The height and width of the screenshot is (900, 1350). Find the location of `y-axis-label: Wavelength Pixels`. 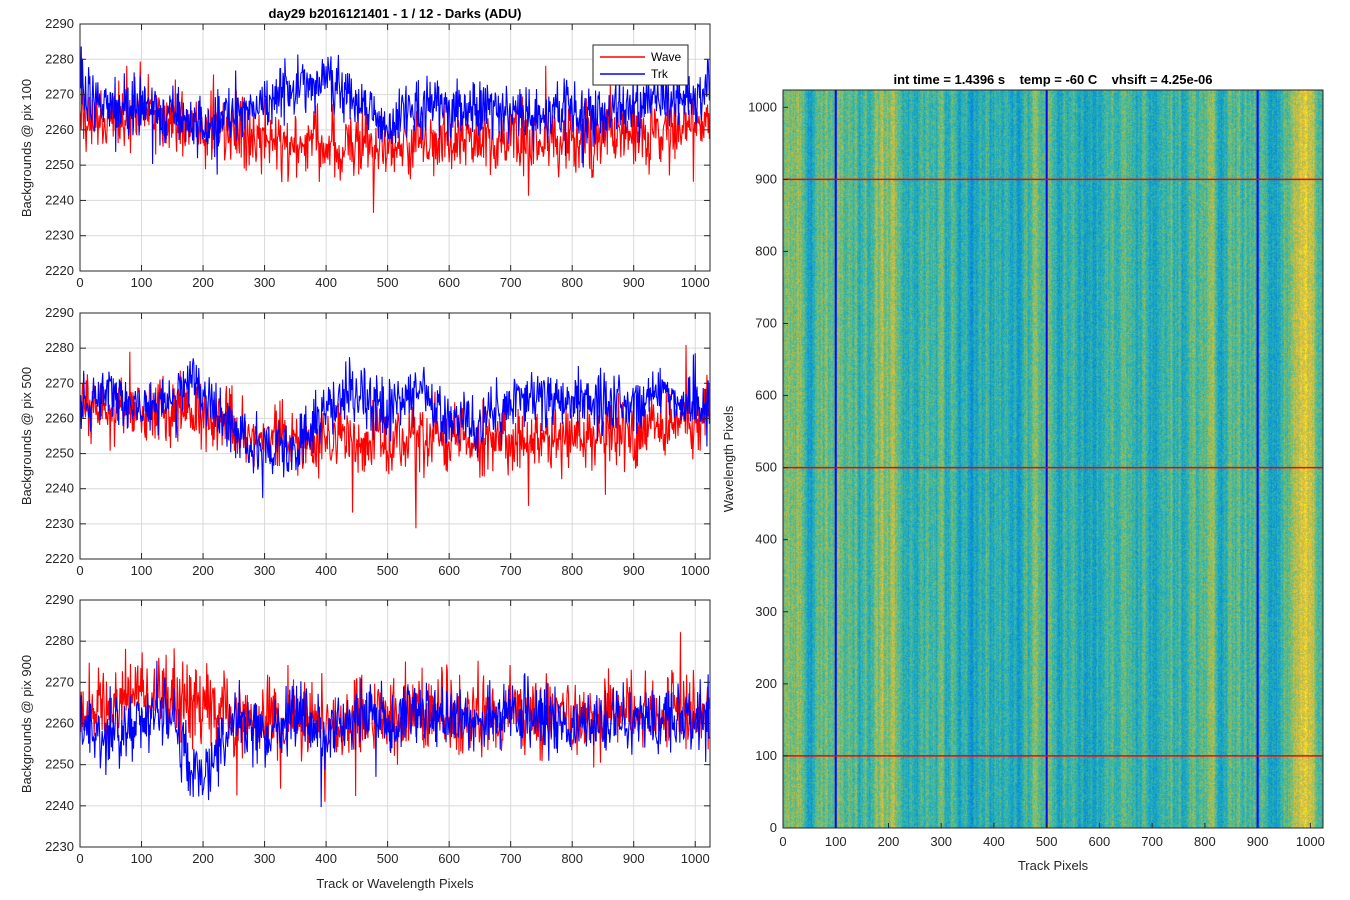

y-axis-label: Wavelength Pixels is located at coordinates (728, 458).